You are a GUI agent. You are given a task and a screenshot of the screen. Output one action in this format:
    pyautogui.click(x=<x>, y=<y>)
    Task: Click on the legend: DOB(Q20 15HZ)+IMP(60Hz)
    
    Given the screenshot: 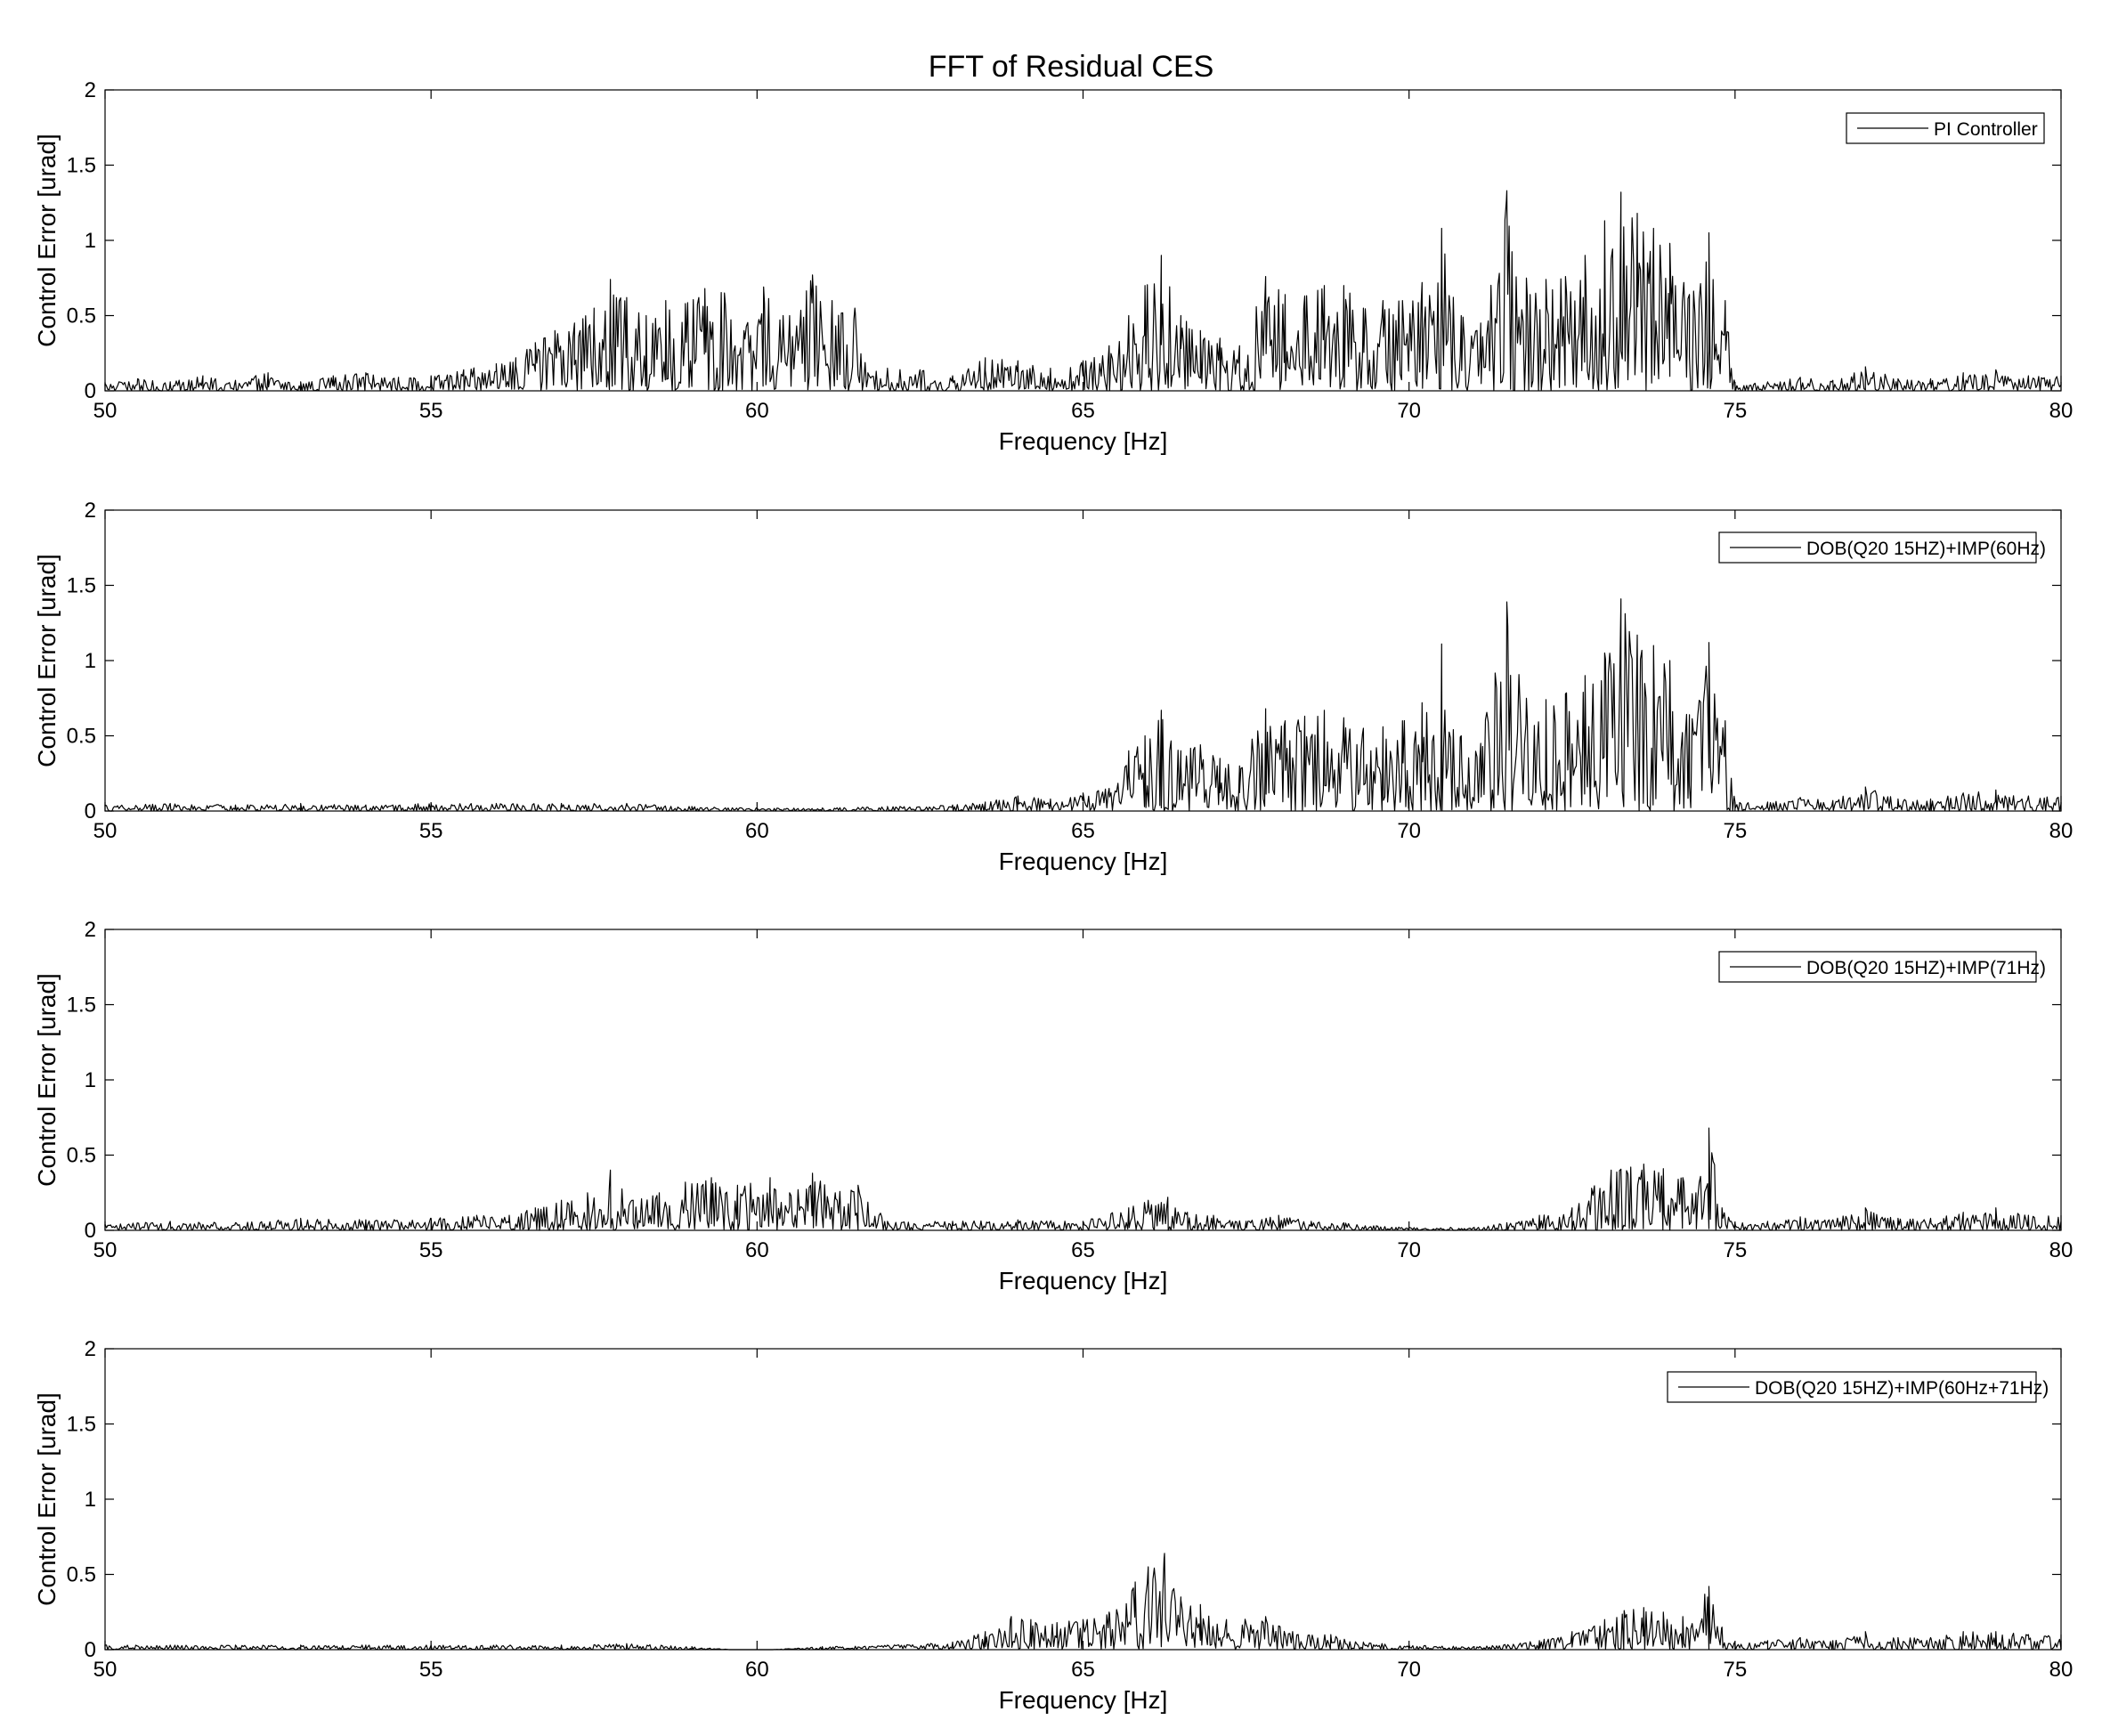 What is the action you would take?
    pyautogui.click(x=1882, y=547)
    